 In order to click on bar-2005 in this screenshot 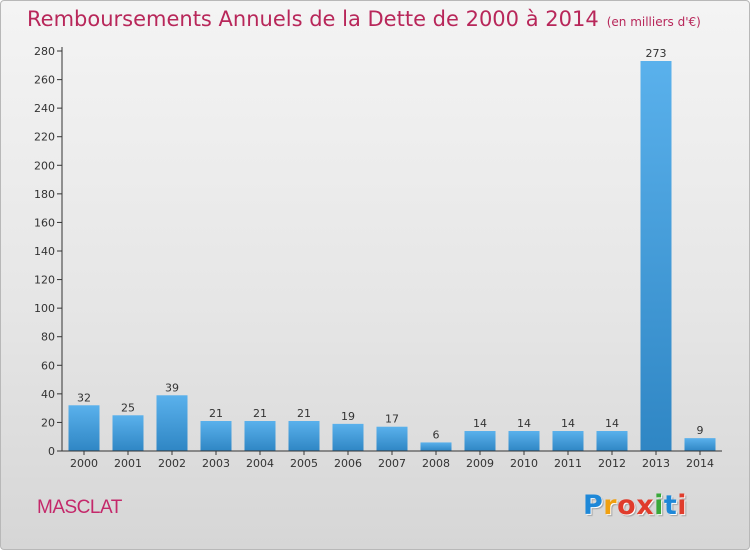, I will do `click(304, 436)`.